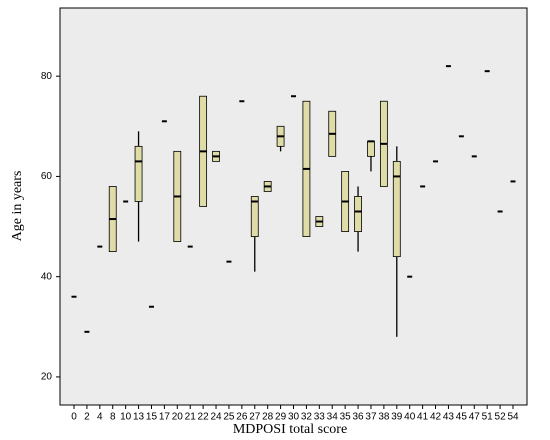  What do you see at coordinates (204, 417) in the screenshot?
I see `x-tick-label: 22` at bounding box center [204, 417].